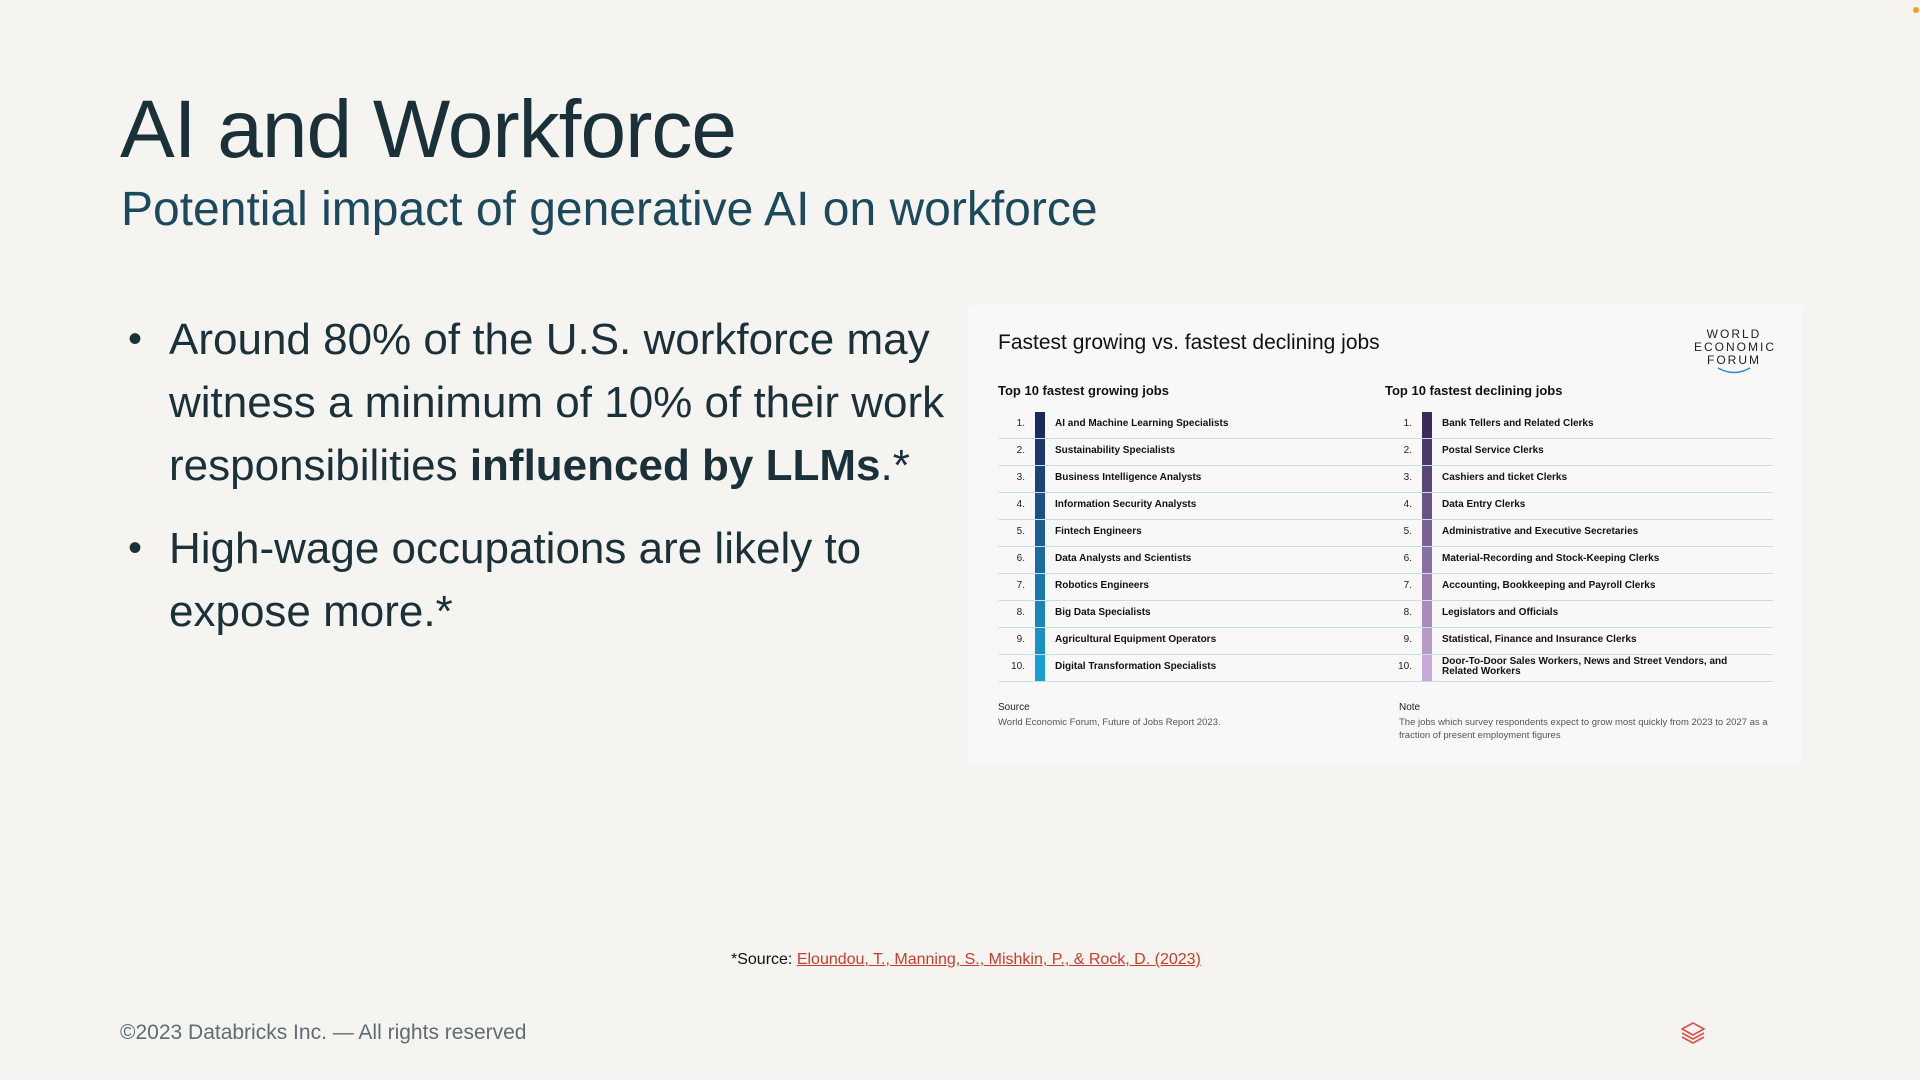 Image resolution: width=1920 pixels, height=1080 pixels. What do you see at coordinates (764, 959) in the screenshot?
I see `source-prefix: *Source:` at bounding box center [764, 959].